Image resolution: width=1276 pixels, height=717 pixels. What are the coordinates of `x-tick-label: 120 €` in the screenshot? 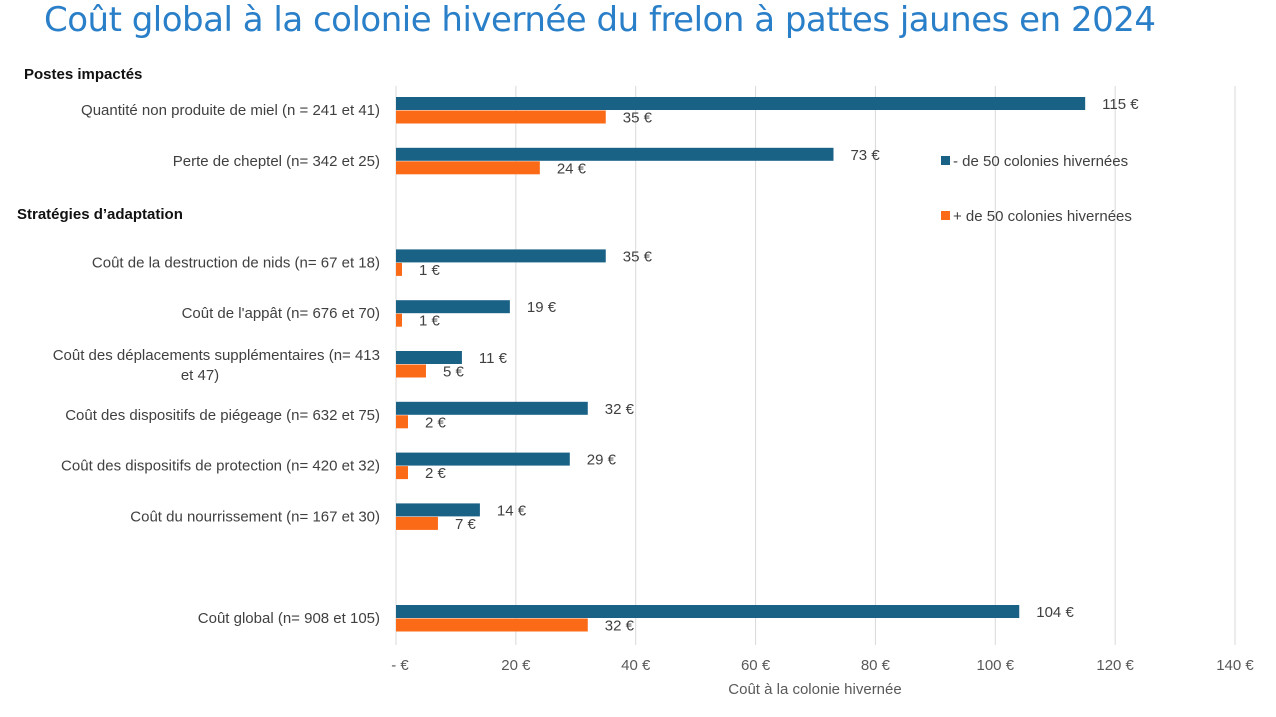 It's located at (1115, 665).